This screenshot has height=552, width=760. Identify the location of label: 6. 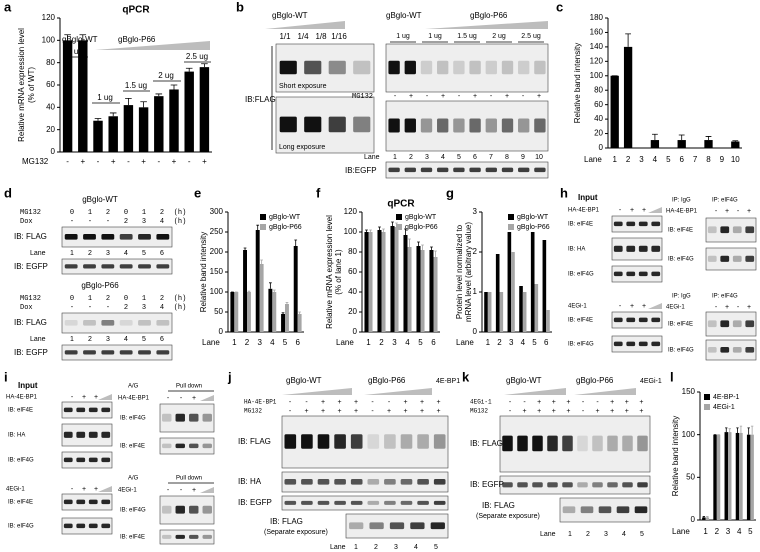
(162, 339).